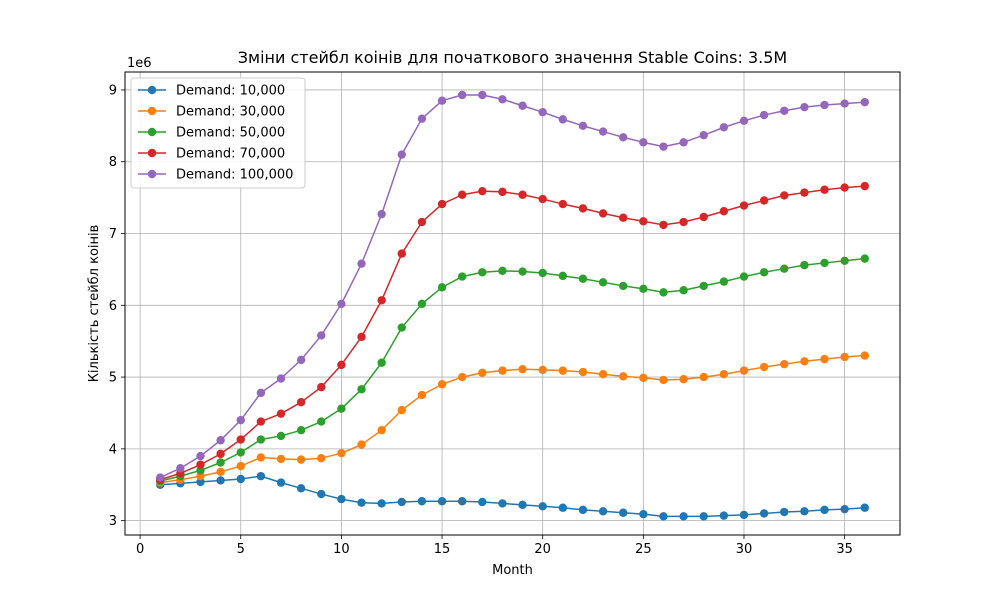  I want to click on legend-item: Demand: 50,000, so click(211, 133).